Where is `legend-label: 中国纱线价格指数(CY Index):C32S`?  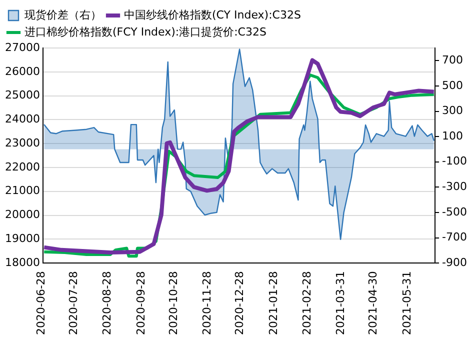 legend-label: 中国纱线价格指数(CY Index):C32S is located at coordinates (212, 15).